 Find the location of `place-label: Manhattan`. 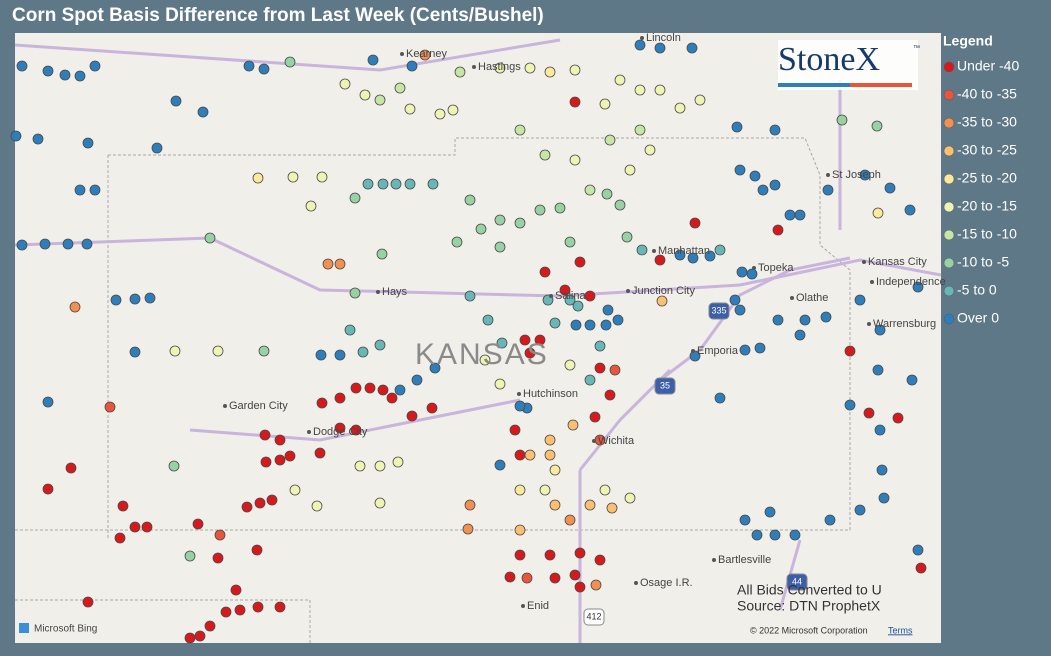

place-label: Manhattan is located at coordinates (684, 251).